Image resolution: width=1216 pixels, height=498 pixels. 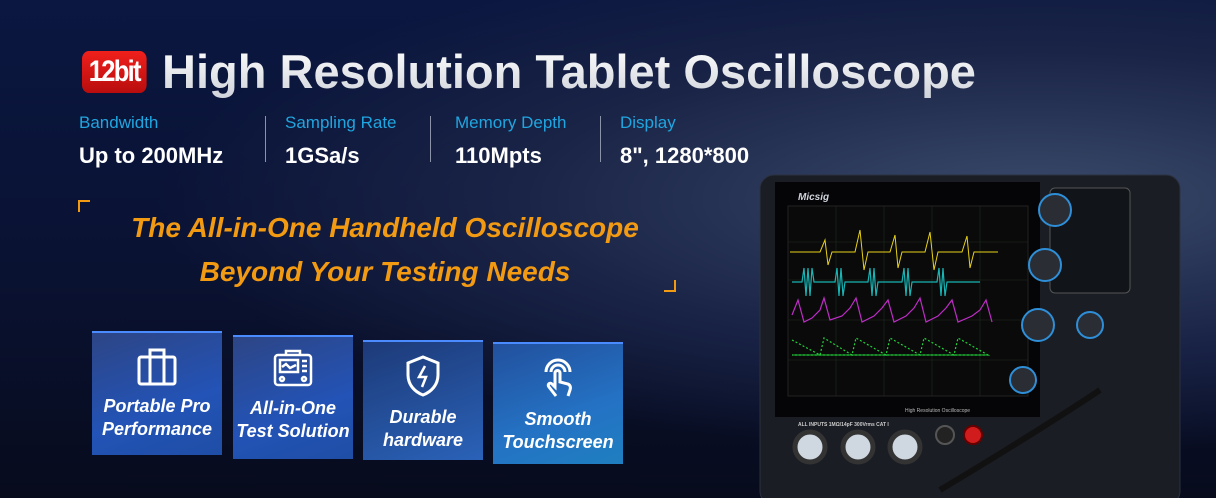 What do you see at coordinates (157, 429) in the screenshot?
I see `feature-line2: Performance` at bounding box center [157, 429].